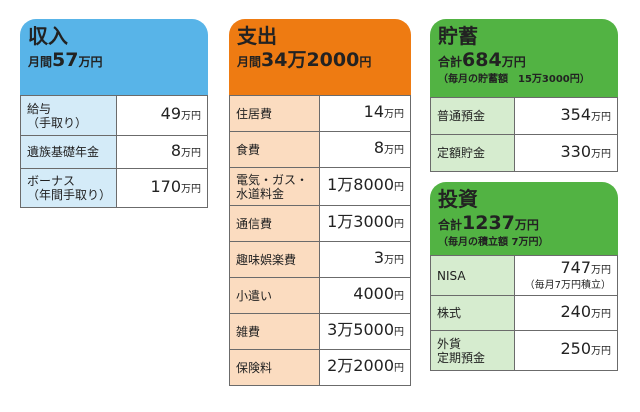 The image size is (640, 412). I want to click on expense-row-allowance: 小遣い 4000円, so click(320, 295).